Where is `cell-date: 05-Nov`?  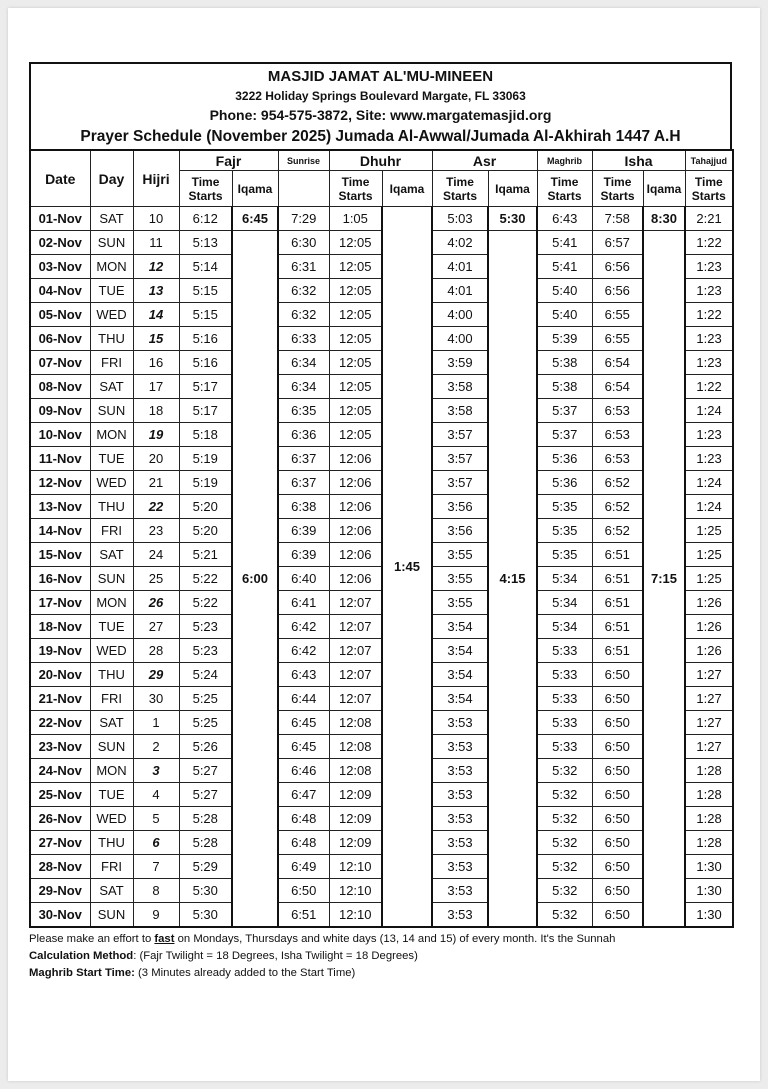 cell-date: 05-Nov is located at coordinates (60, 314).